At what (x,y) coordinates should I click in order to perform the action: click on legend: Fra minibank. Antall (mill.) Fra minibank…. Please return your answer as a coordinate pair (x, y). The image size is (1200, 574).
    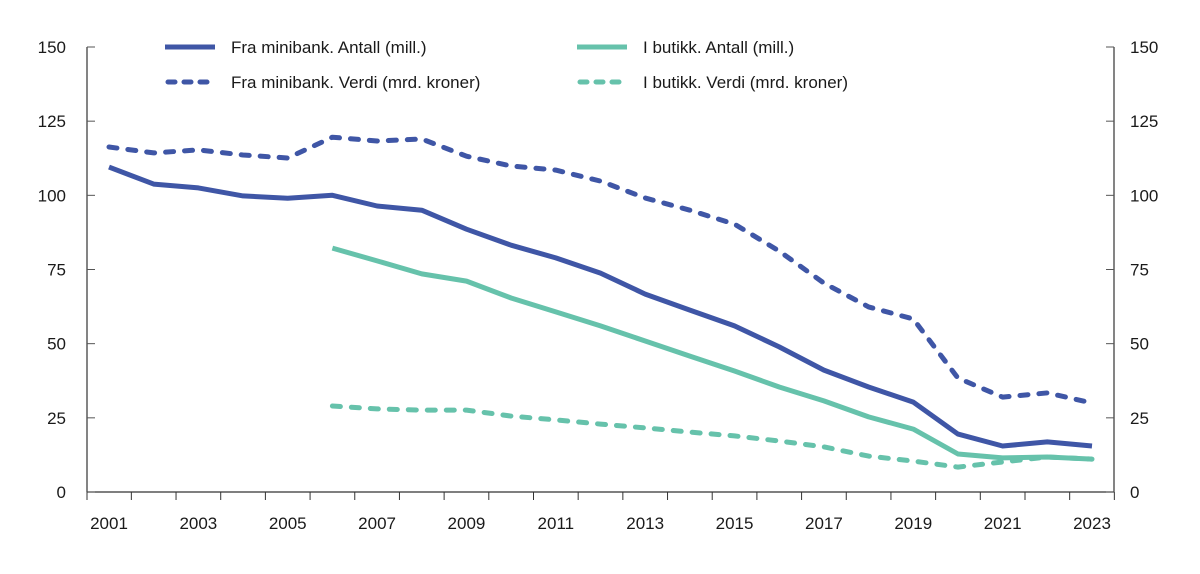
    Looking at the image, I should click on (506, 65).